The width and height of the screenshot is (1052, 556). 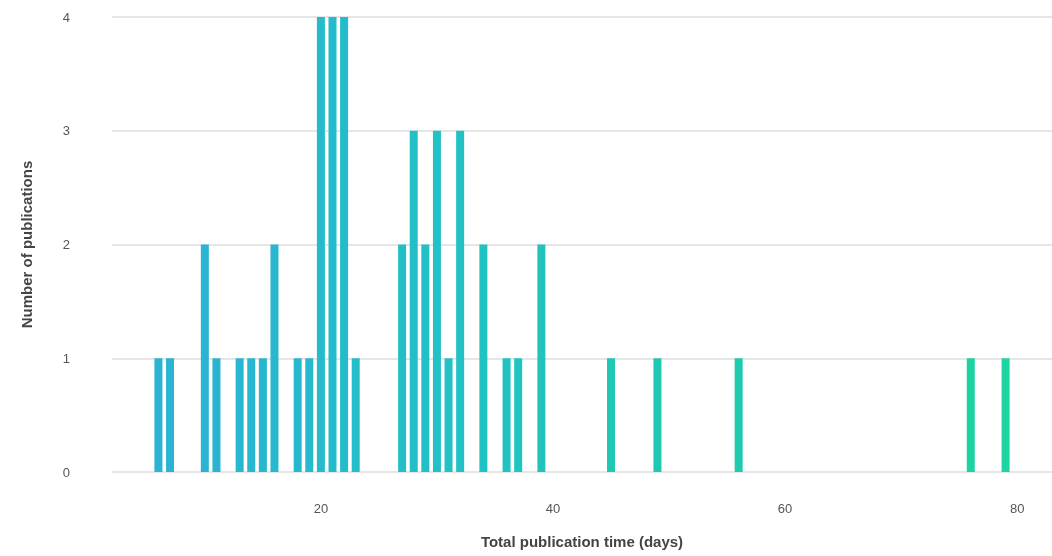 I want to click on y-tick-label: 4, so click(x=66, y=17).